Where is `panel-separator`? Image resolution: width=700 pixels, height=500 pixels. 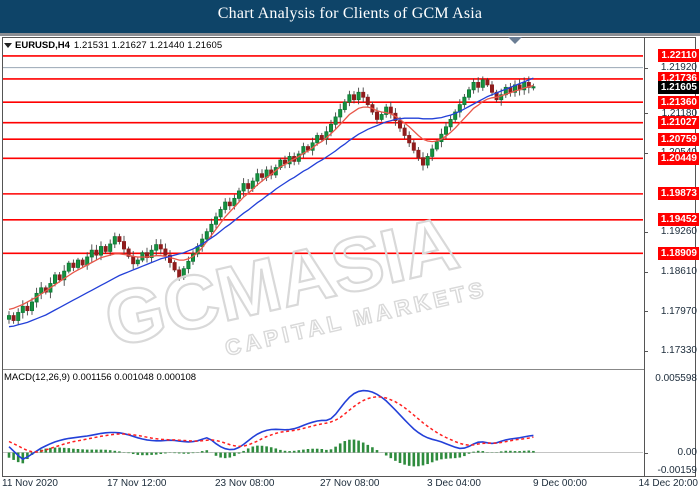
panel-separator is located at coordinates (323, 369).